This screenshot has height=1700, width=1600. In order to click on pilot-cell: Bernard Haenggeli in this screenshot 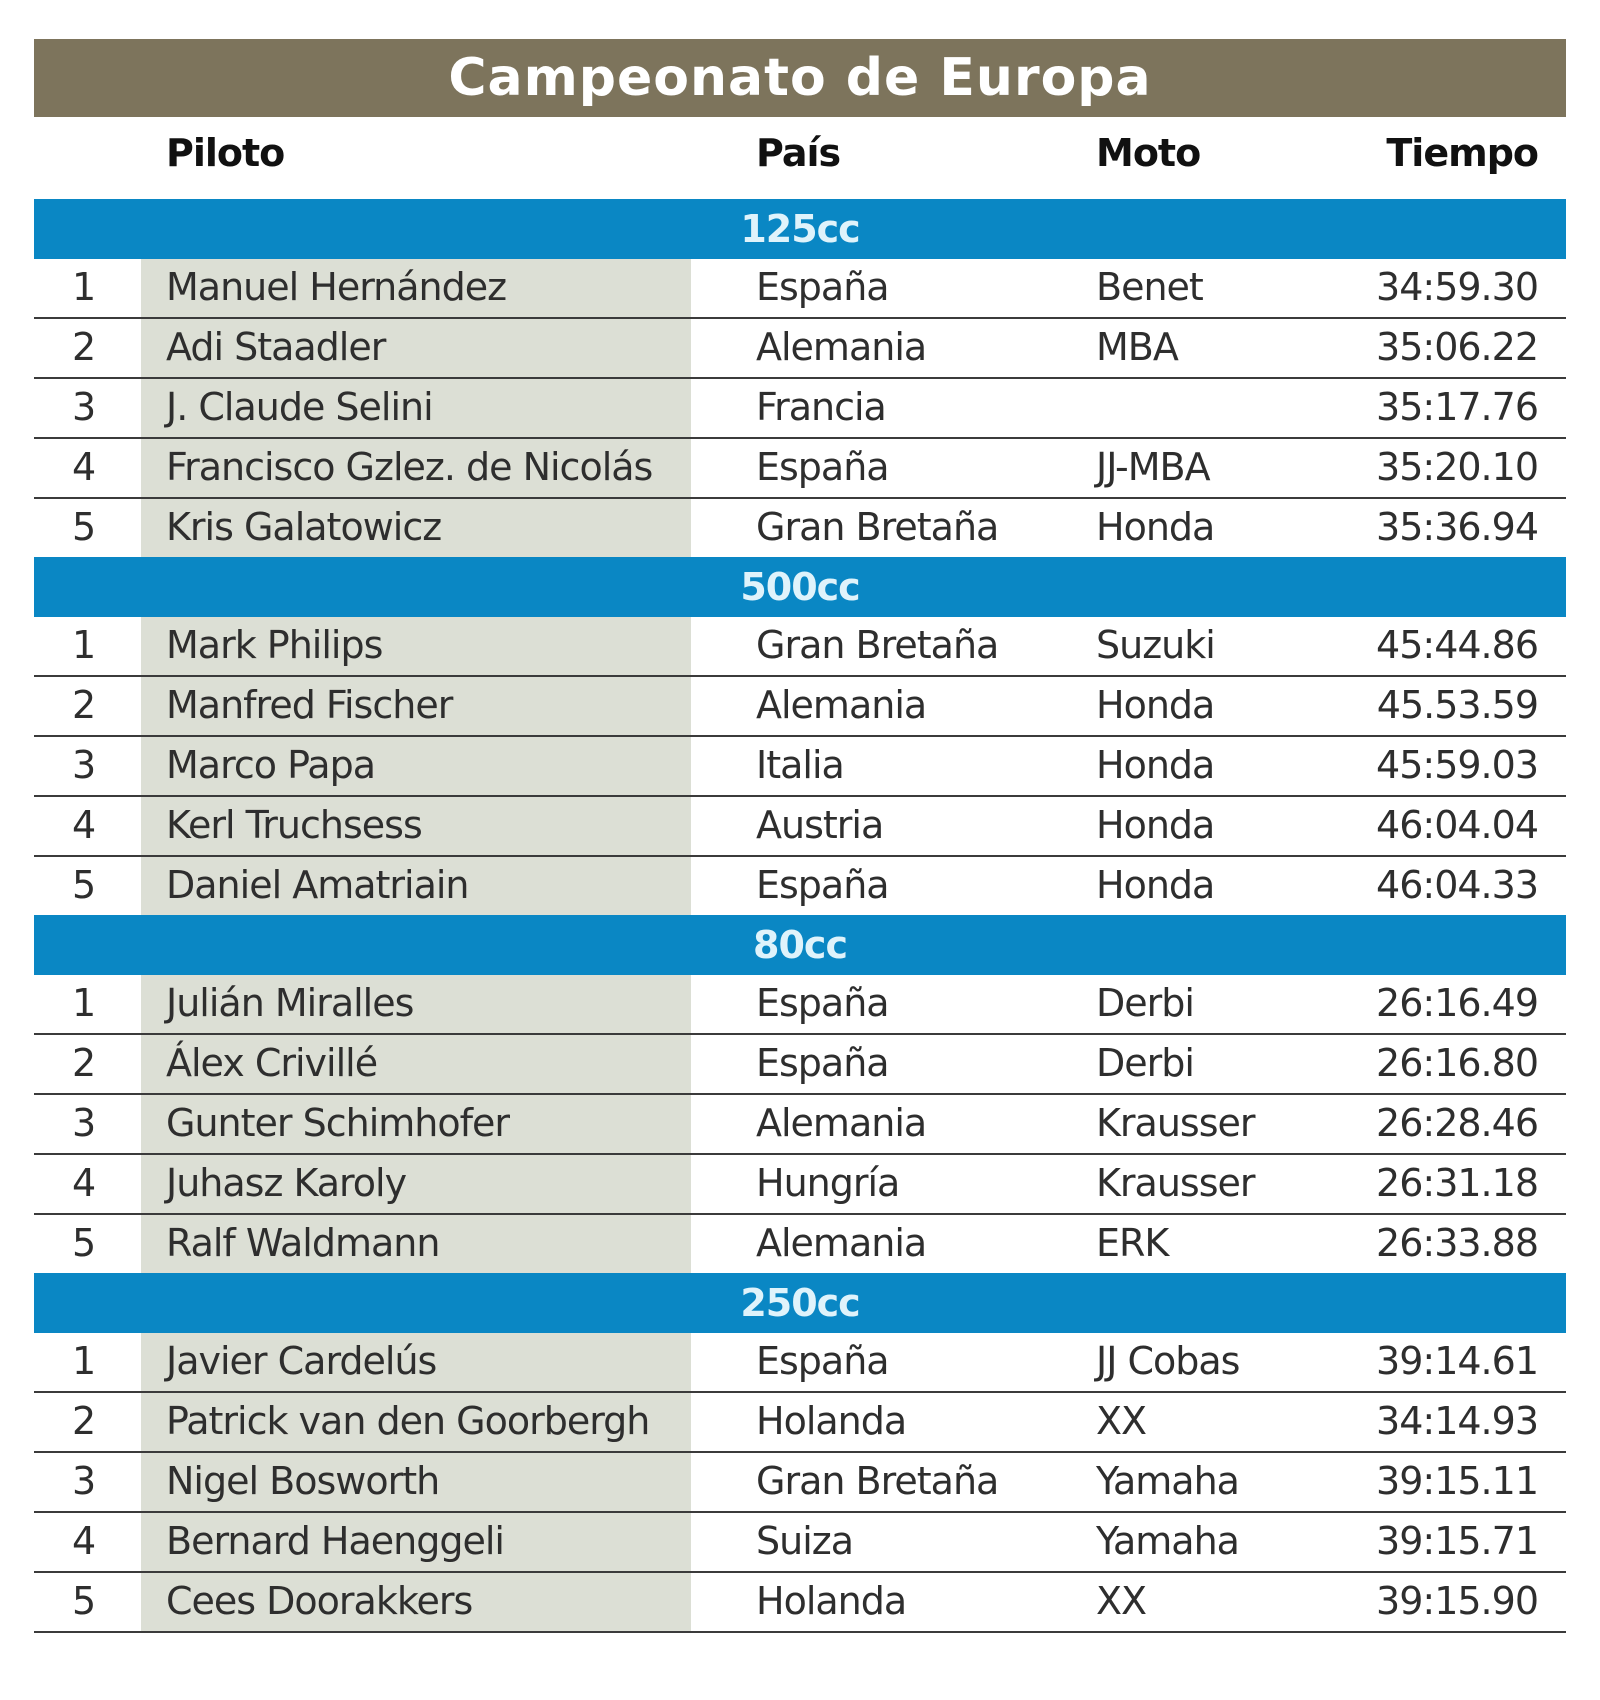, I will do `click(335, 1541)`.